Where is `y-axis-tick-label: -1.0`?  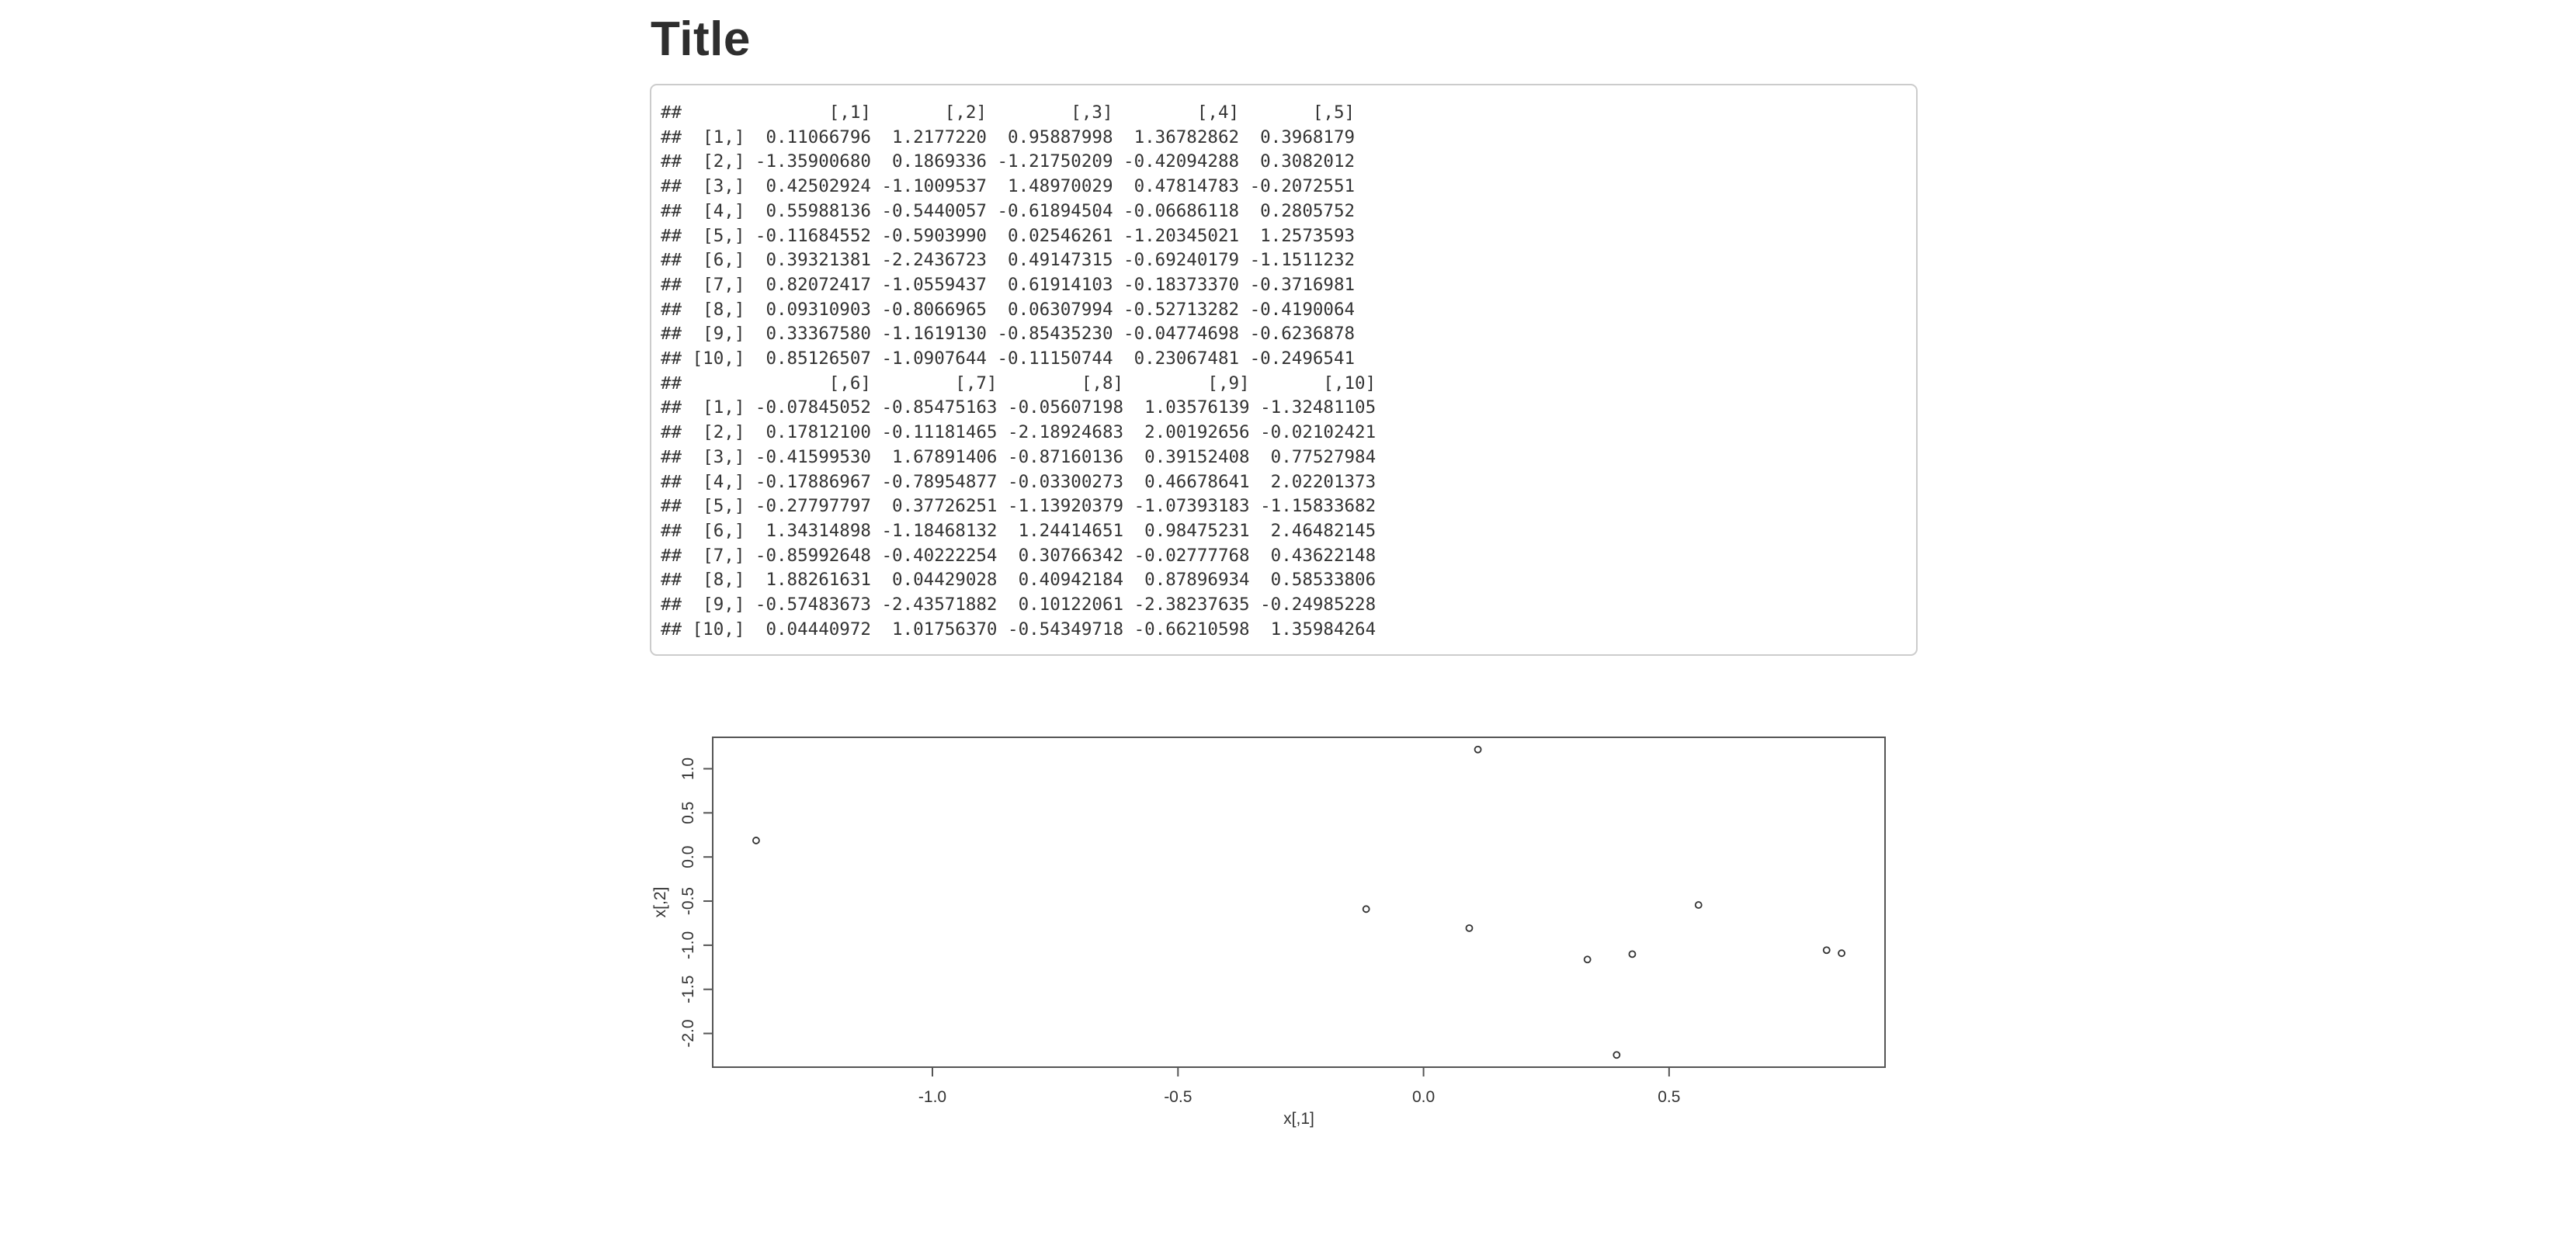
y-axis-tick-label: -1.0 is located at coordinates (688, 945).